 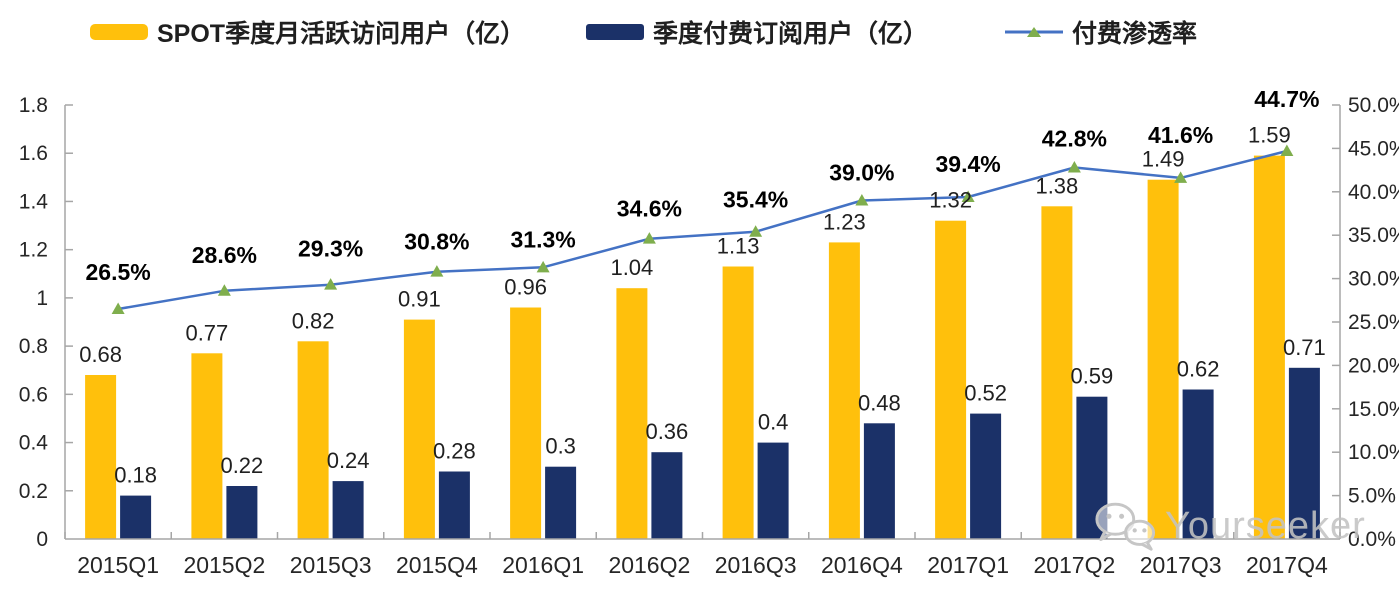 What do you see at coordinates (560, 446) in the screenshot?
I see `subscriber-value-label: 0.3` at bounding box center [560, 446].